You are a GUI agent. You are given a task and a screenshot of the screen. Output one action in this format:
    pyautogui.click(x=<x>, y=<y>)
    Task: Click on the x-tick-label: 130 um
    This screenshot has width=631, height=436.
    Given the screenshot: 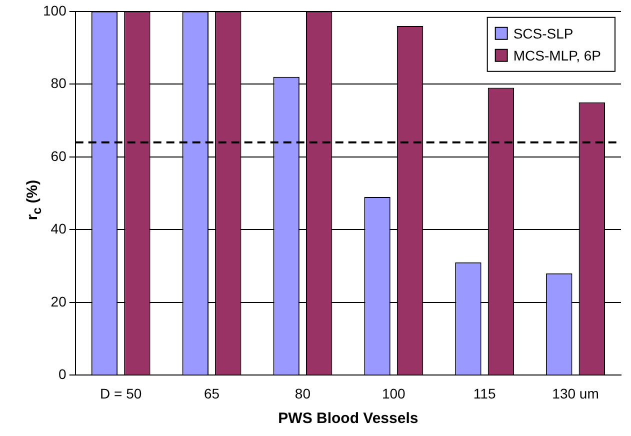 What is the action you would take?
    pyautogui.click(x=575, y=393)
    